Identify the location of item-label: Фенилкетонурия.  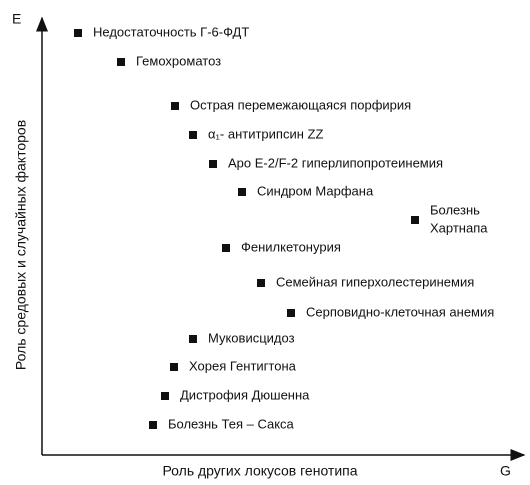
(291, 246).